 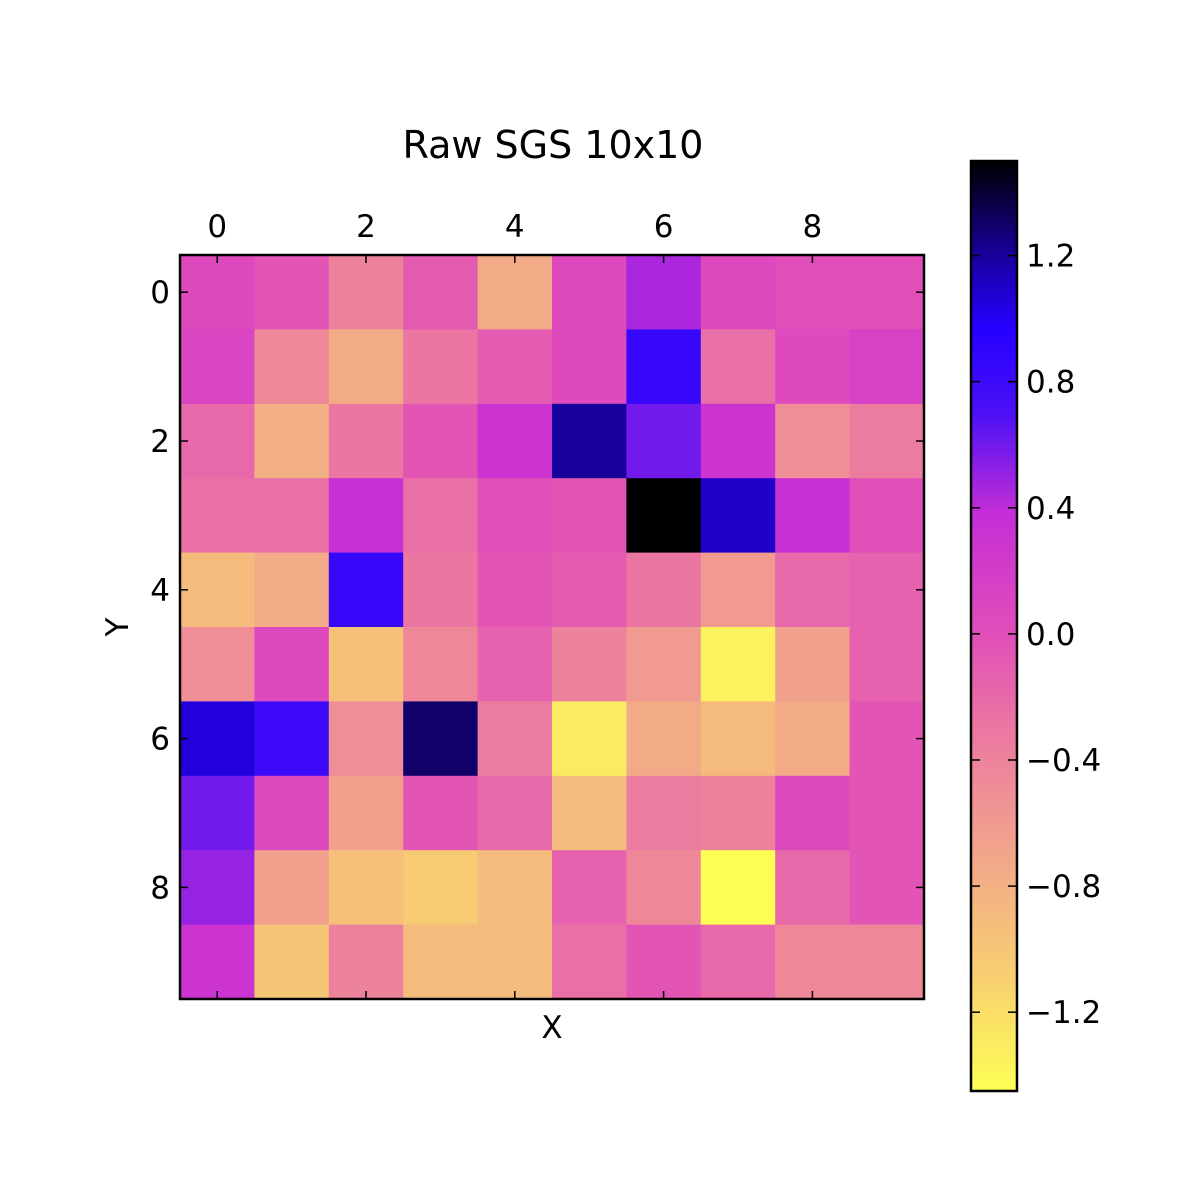 I want to click on colorbar-tick-label: 1.2, so click(x=1050, y=257).